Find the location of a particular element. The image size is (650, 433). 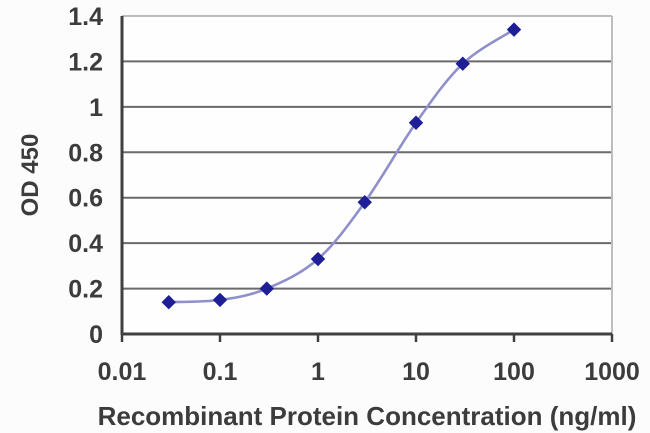

y-tick-label: 0.8 is located at coordinates (85, 153).